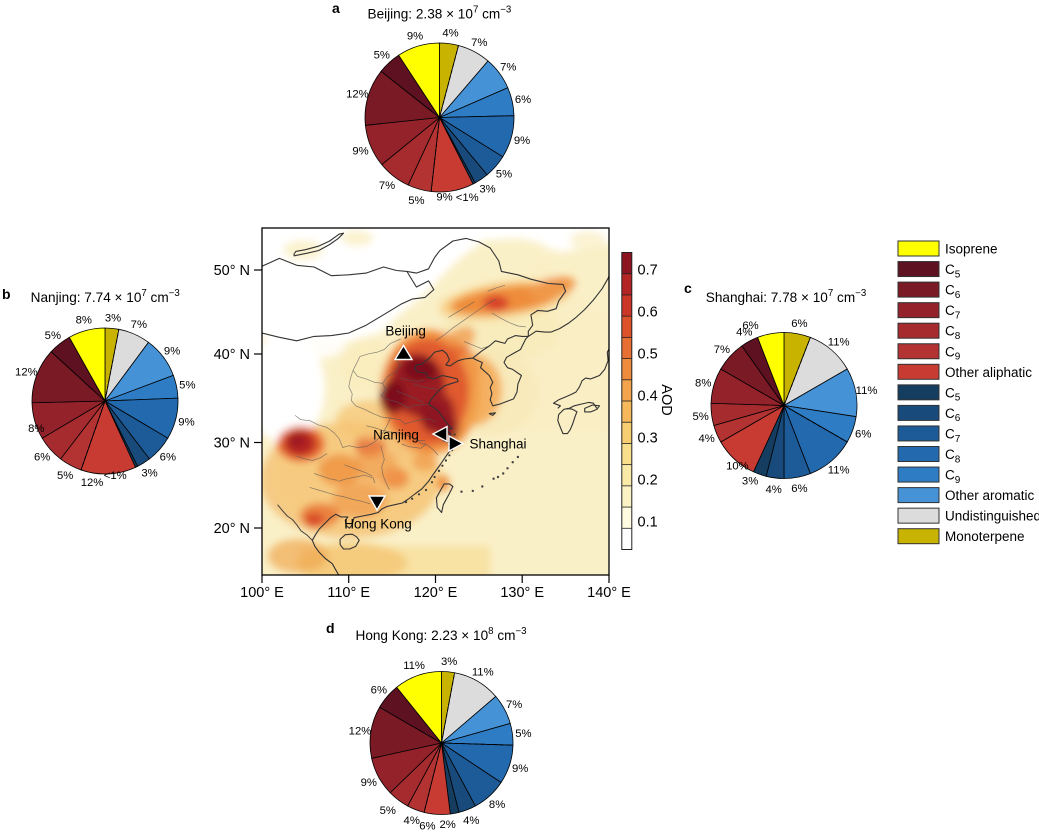  Describe the element at coordinates (232, 529) in the screenshot. I see `svg-text: 20° N` at that location.